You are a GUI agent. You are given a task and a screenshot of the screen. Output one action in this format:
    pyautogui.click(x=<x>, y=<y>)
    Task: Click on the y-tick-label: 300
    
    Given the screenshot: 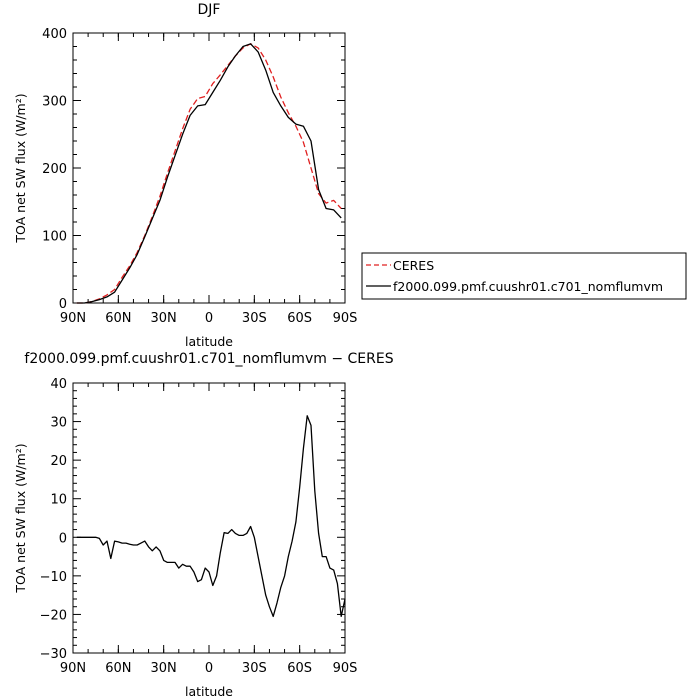 What is the action you would take?
    pyautogui.click(x=54, y=102)
    